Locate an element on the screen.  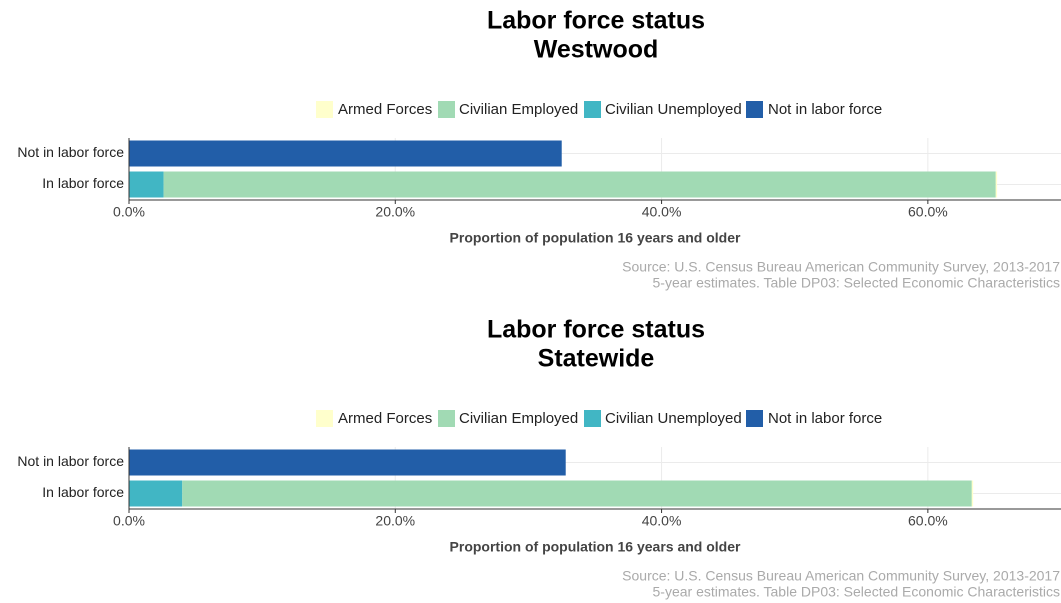
chart-subtitle: Statewide is located at coordinates (596, 359).